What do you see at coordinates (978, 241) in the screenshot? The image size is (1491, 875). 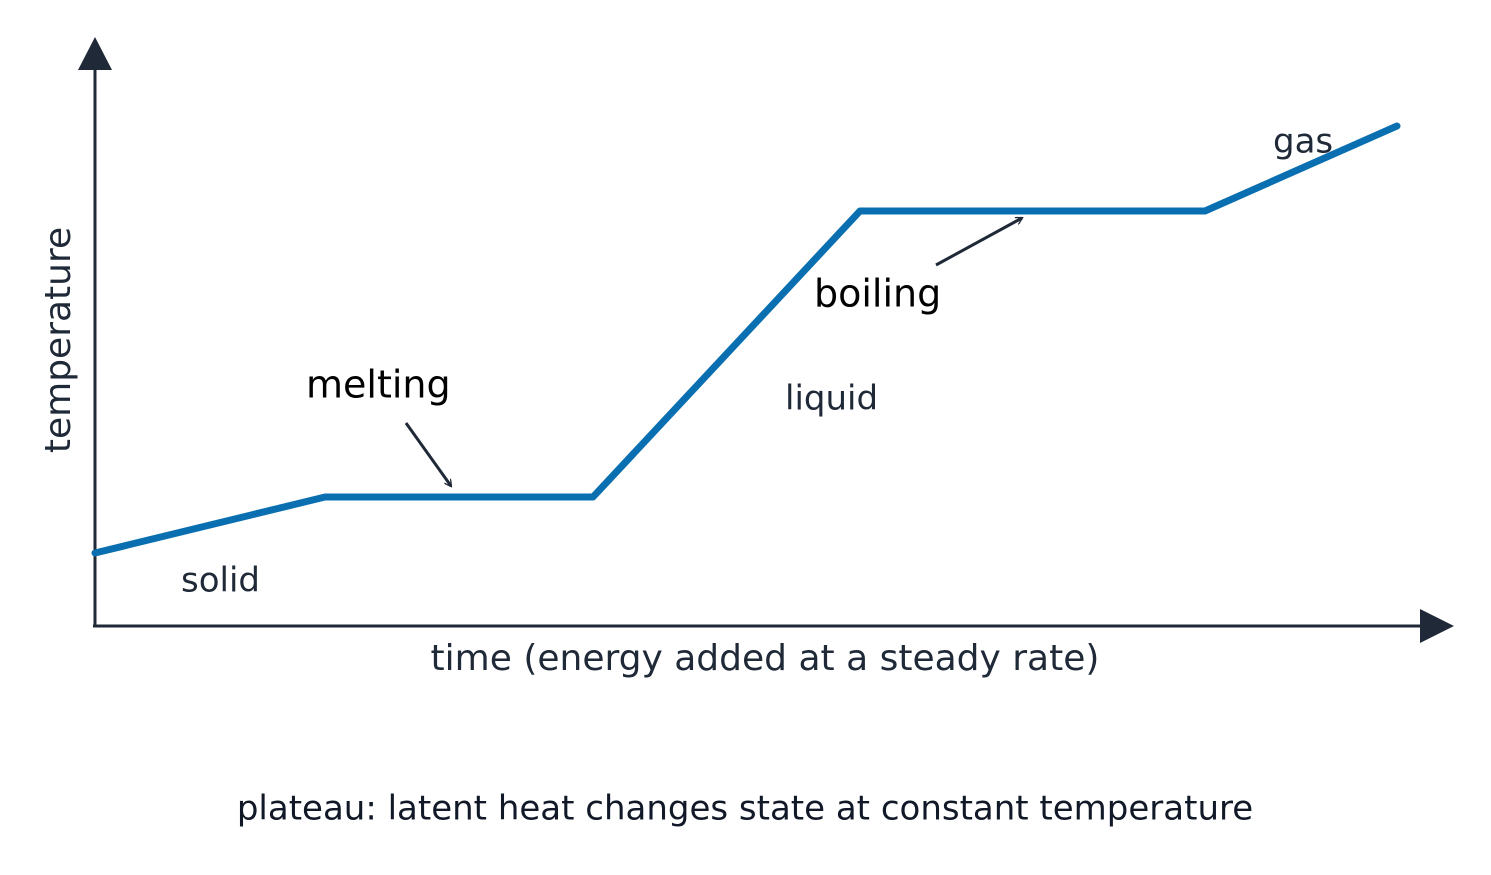 I see `boiling-arrow` at bounding box center [978, 241].